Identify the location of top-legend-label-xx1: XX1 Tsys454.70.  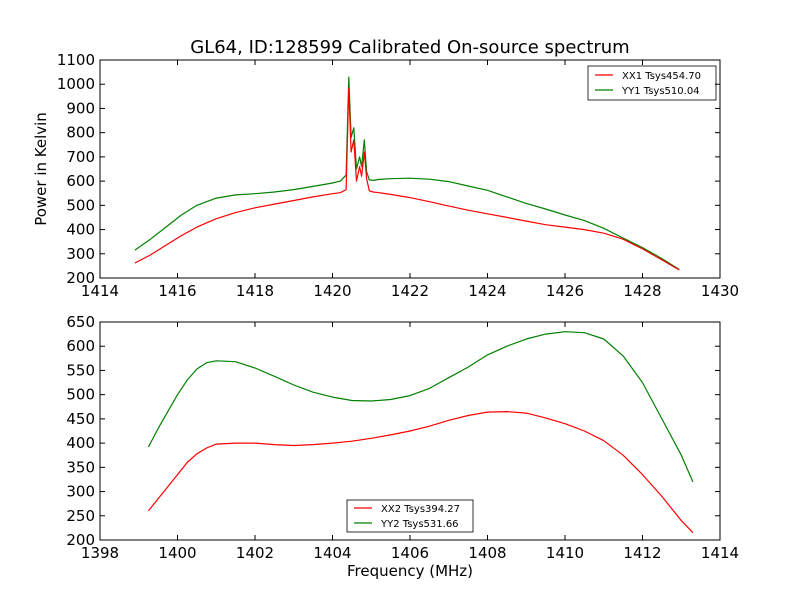
(661, 76).